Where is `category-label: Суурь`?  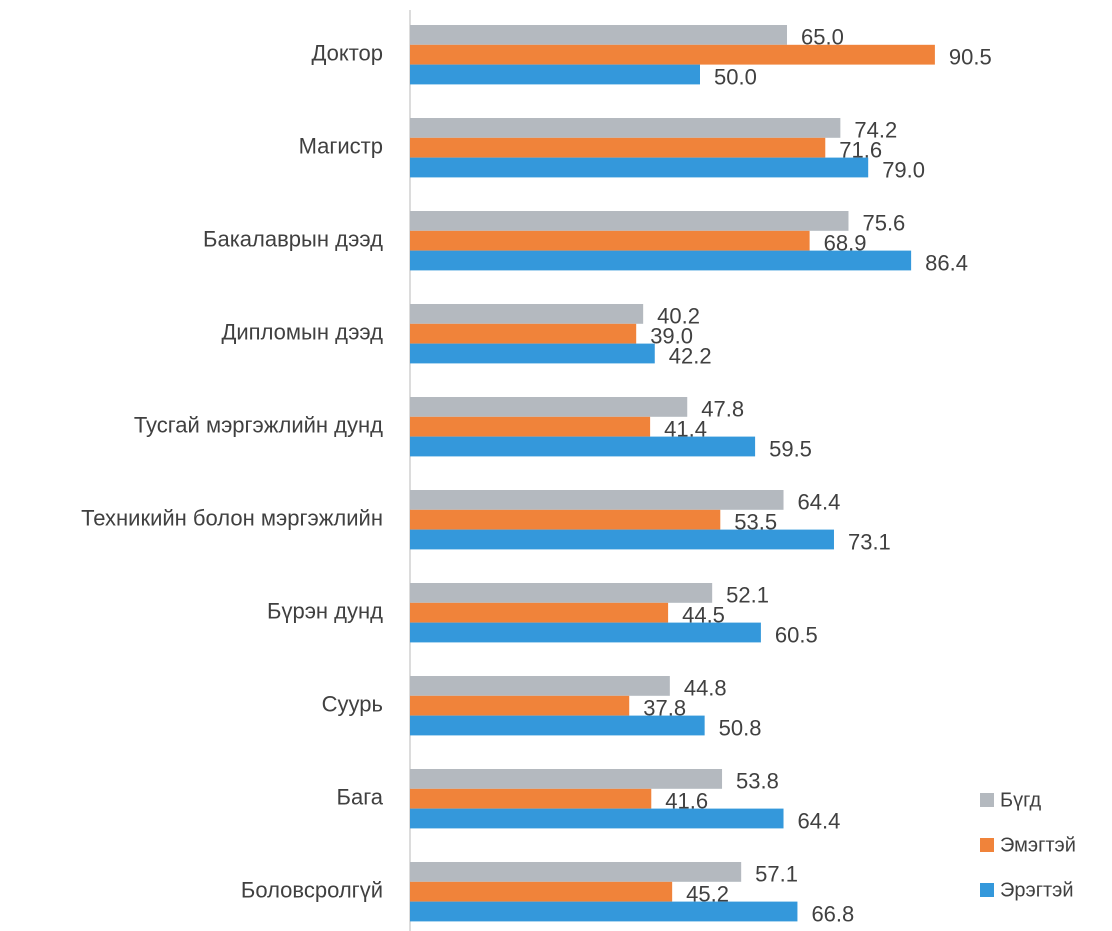
category-label: Суурь is located at coordinates (352, 704).